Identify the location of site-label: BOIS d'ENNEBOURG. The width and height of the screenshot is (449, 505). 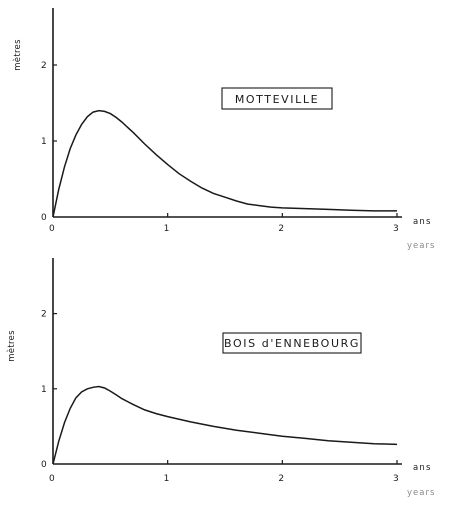
(292, 343).